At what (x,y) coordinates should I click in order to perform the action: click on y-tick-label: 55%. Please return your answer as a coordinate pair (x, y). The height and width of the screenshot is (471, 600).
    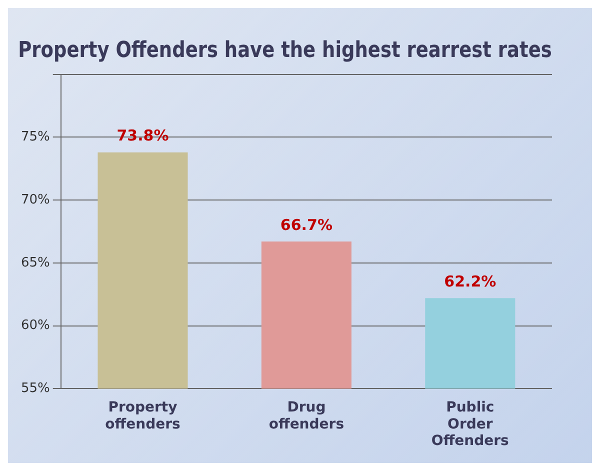
    Looking at the image, I should click on (35, 388).